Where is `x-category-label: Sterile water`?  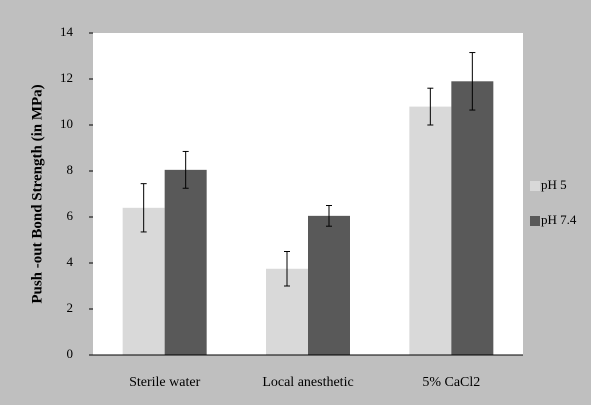 x-category-label: Sterile water is located at coordinates (164, 382).